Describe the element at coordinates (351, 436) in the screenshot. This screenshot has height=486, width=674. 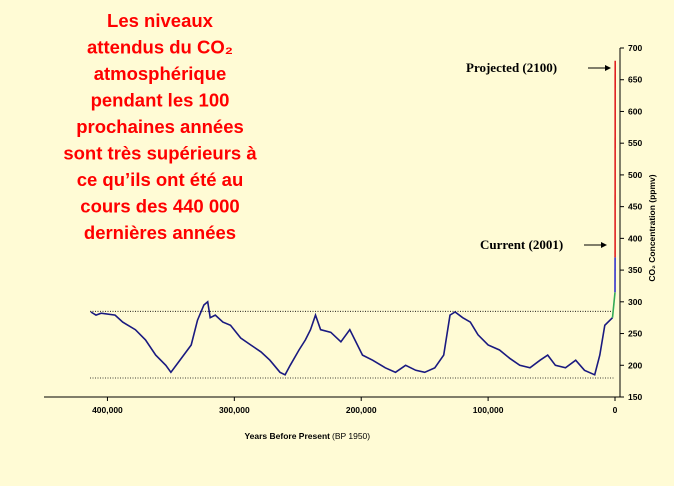
I see `x-axis-note: (BP 1950)` at that location.